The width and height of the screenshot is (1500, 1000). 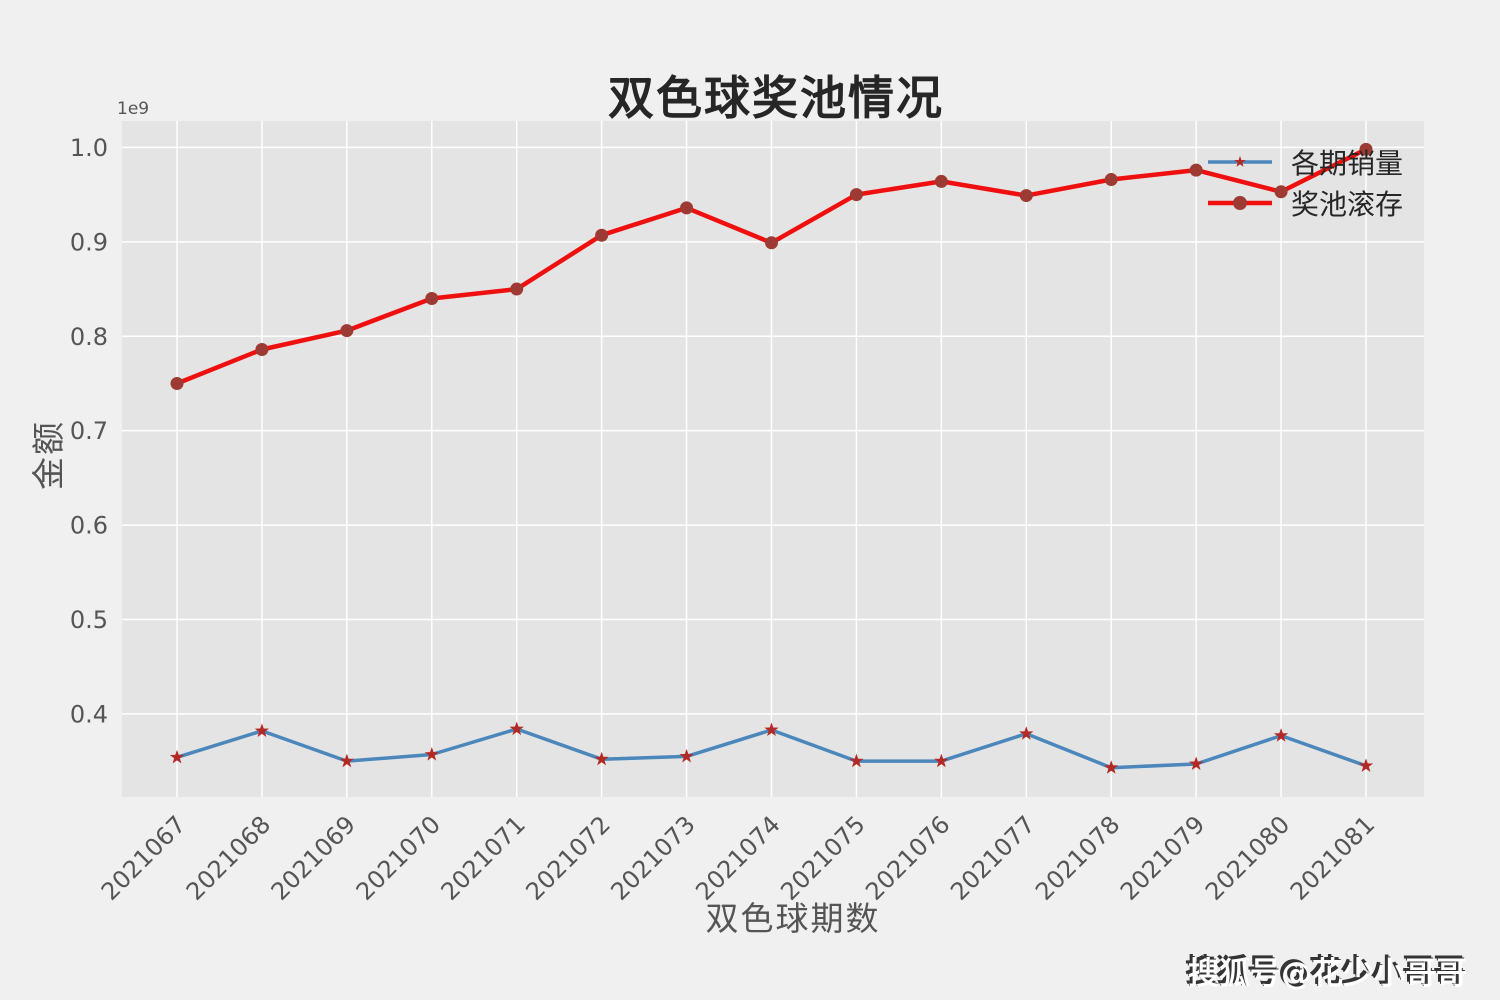 What do you see at coordinates (89, 148) in the screenshot?
I see `y-tick-label: 1.0` at bounding box center [89, 148].